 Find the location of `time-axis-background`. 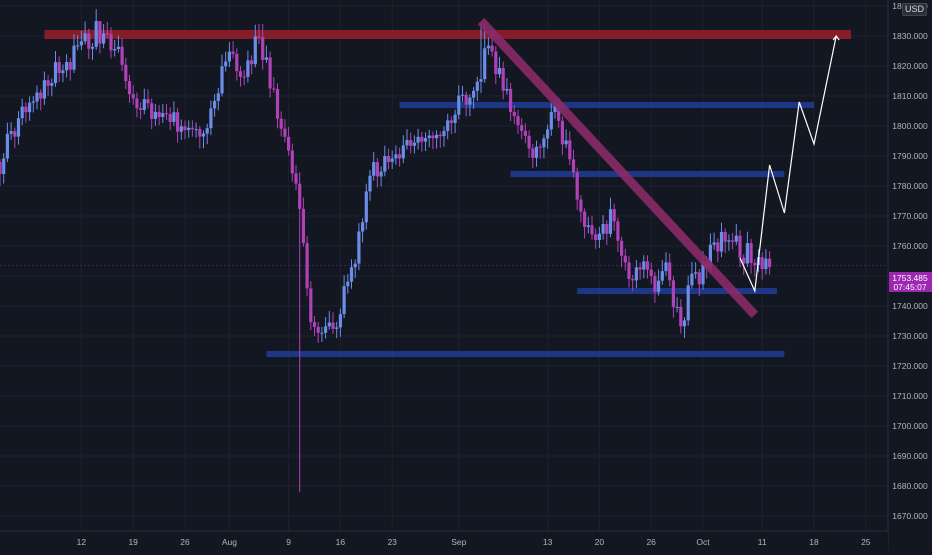

time-axis-background is located at coordinates (444, 540).